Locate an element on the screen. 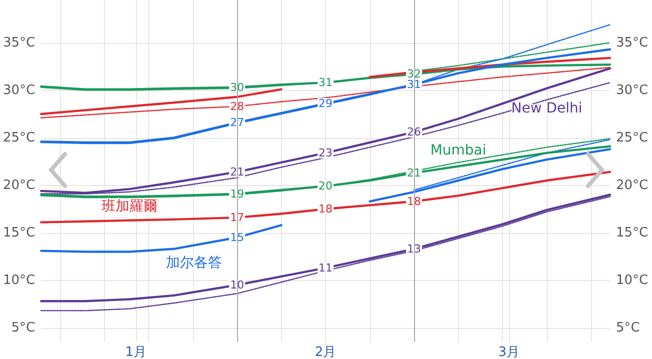 This screenshot has height=359, width=652. x-tick-label: 3月 is located at coordinates (509, 352).